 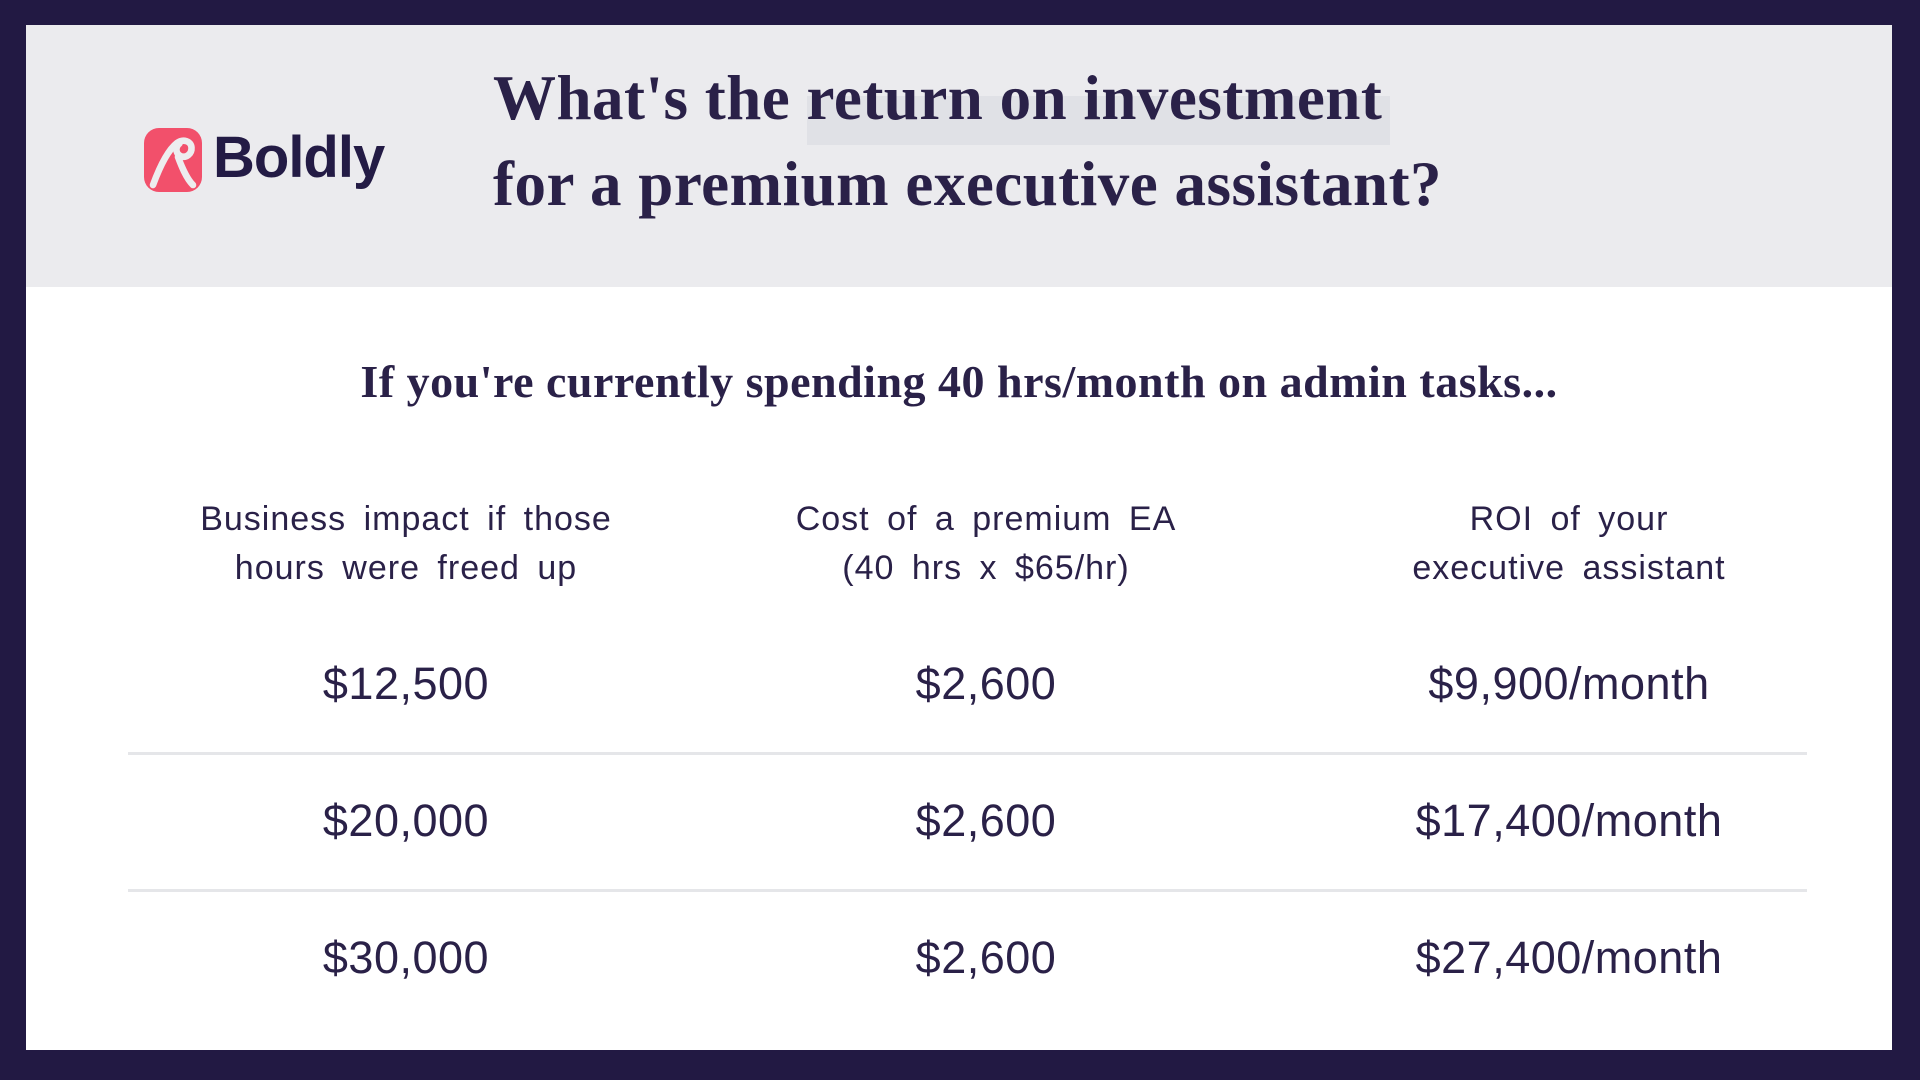 What do you see at coordinates (1569, 543) in the screenshot?
I see `column-header-roi: ROI of your executive assistant` at bounding box center [1569, 543].